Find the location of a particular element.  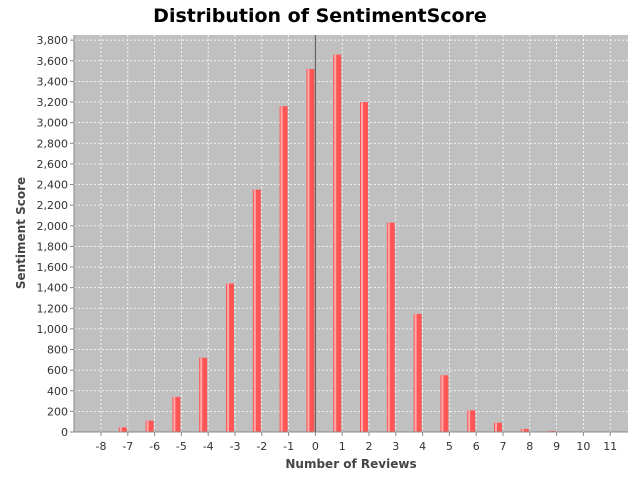

x-tick-label: -3 is located at coordinates (235, 446).